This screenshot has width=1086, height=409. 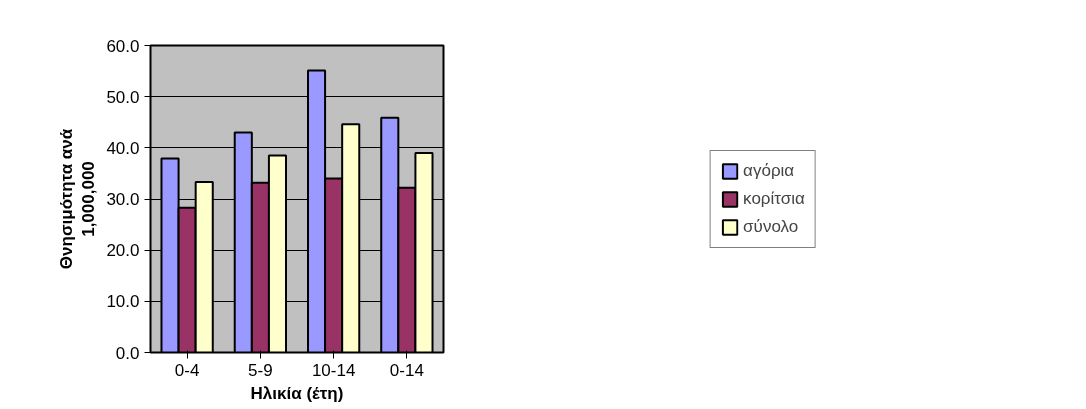 I want to click on x-tick-label: 0-14, so click(x=406, y=370).